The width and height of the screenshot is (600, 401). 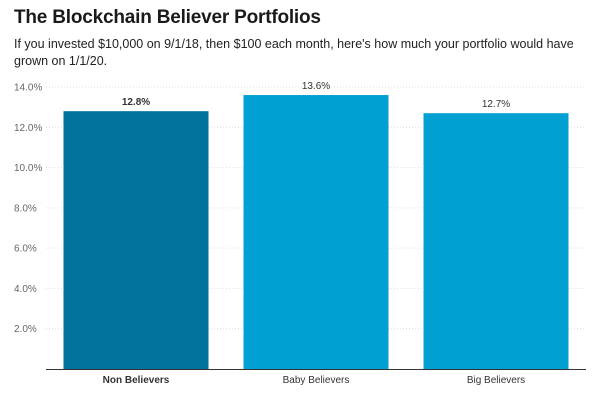 I want to click on y-tick-label: 4.0%, so click(x=25, y=289).